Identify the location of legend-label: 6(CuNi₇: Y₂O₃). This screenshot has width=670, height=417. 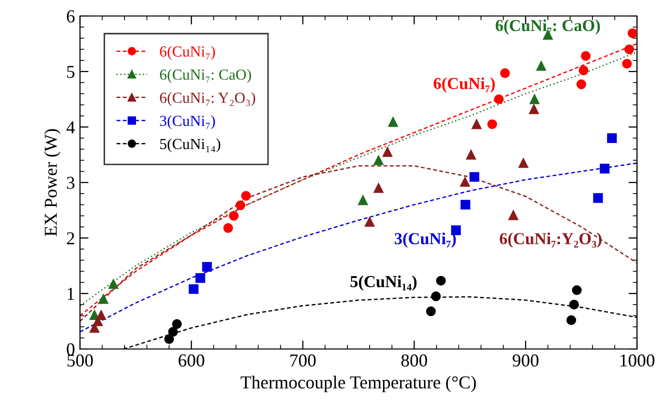
(208, 99).